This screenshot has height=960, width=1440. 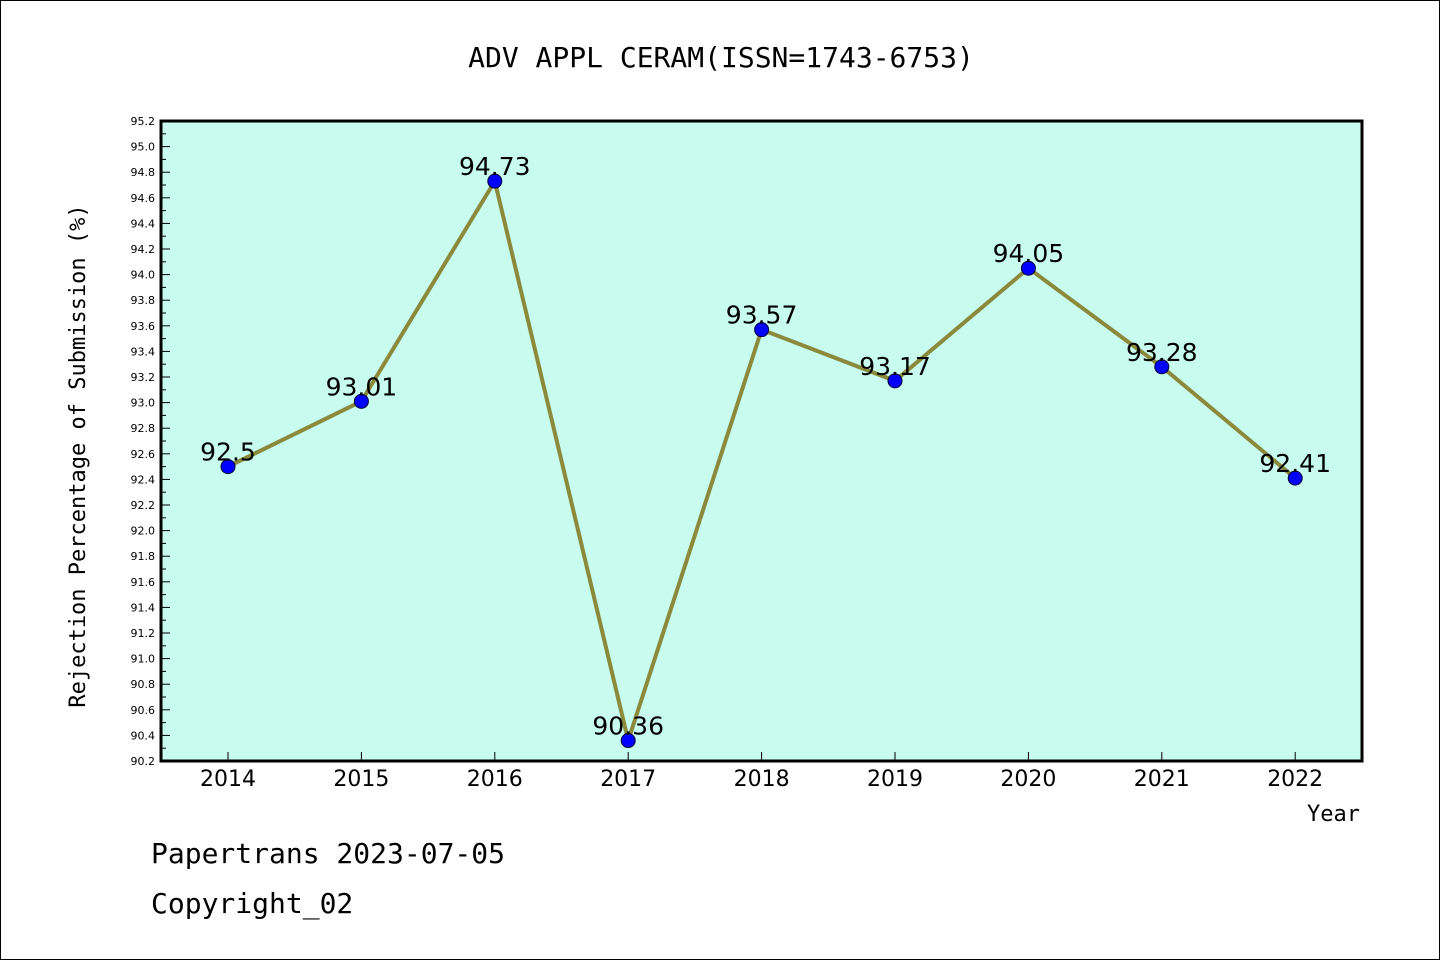 I want to click on data-label: 93.28, so click(x=1162, y=352).